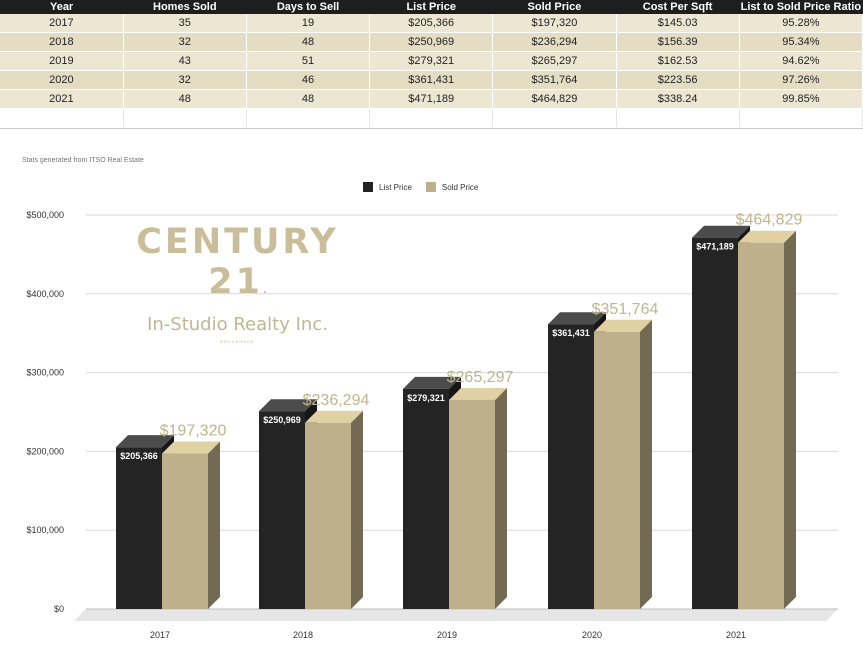  I want to click on x-tick-label: 2017, so click(160, 635).